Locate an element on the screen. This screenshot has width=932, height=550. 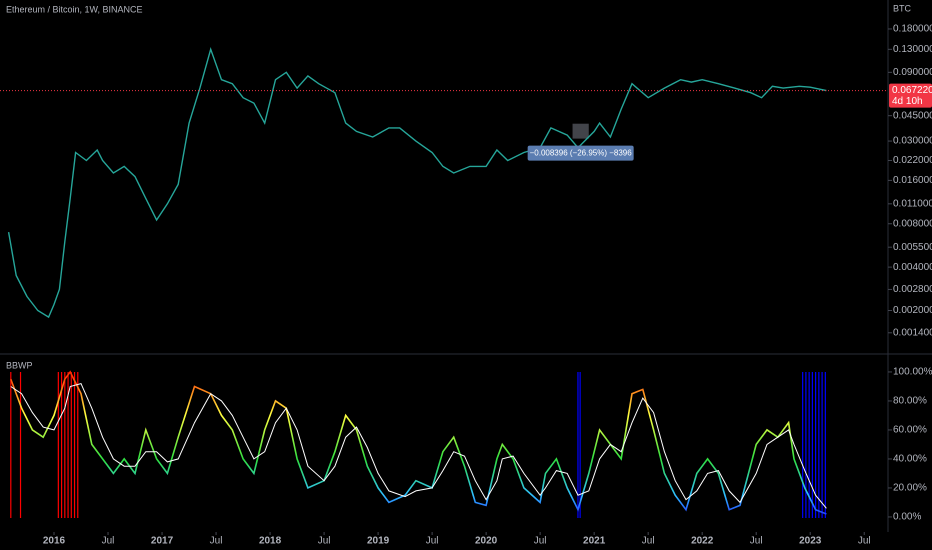
y-tick-label: 40.00% is located at coordinates (910, 459).